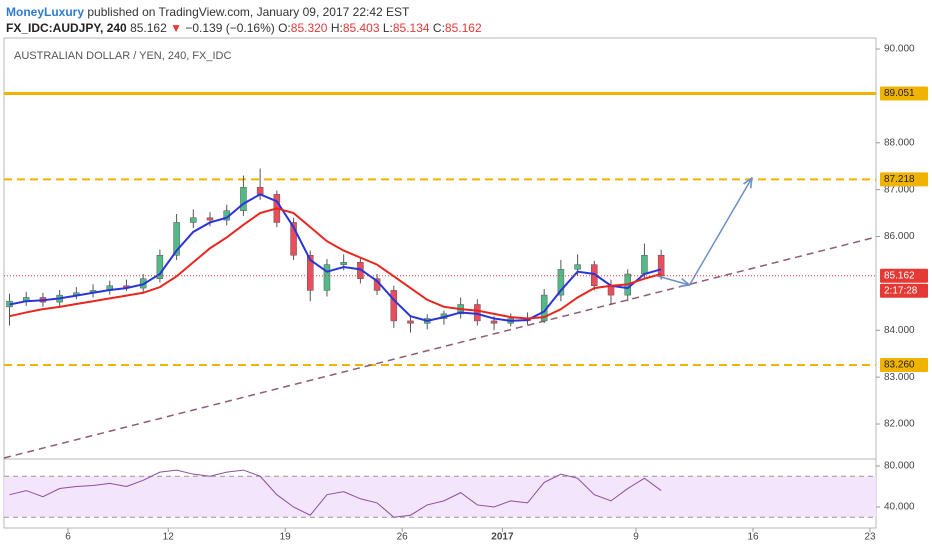  I want to click on x-tick-label: 16, so click(753, 537).